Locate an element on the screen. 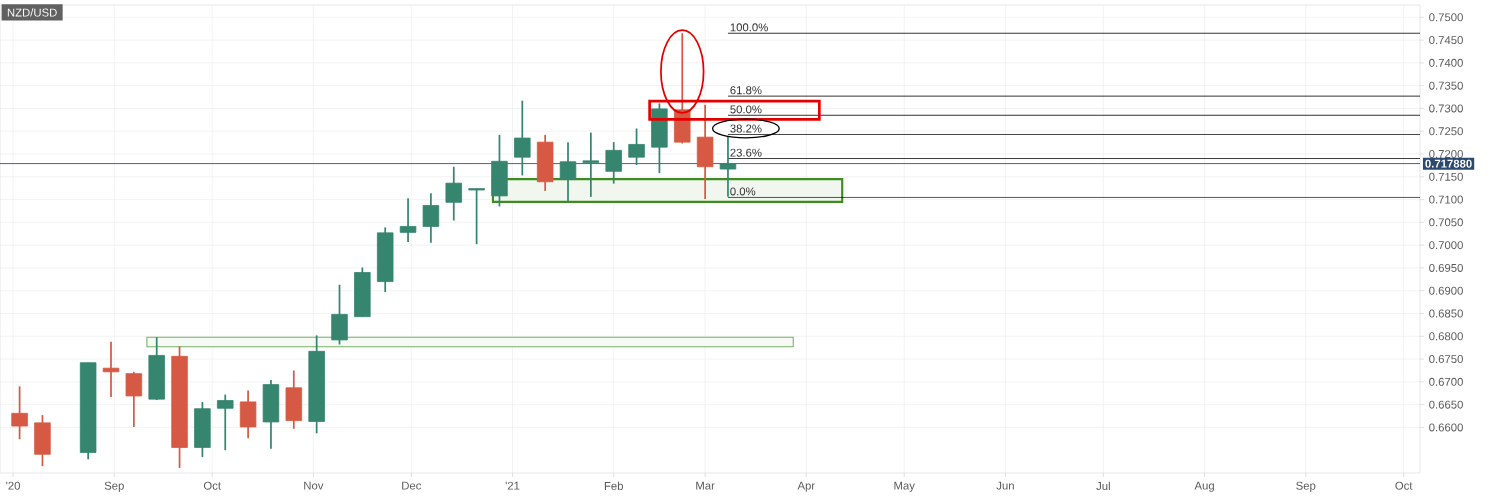 This screenshot has height=498, width=1493. y-tick-label: 0.7350 is located at coordinates (1446, 85).